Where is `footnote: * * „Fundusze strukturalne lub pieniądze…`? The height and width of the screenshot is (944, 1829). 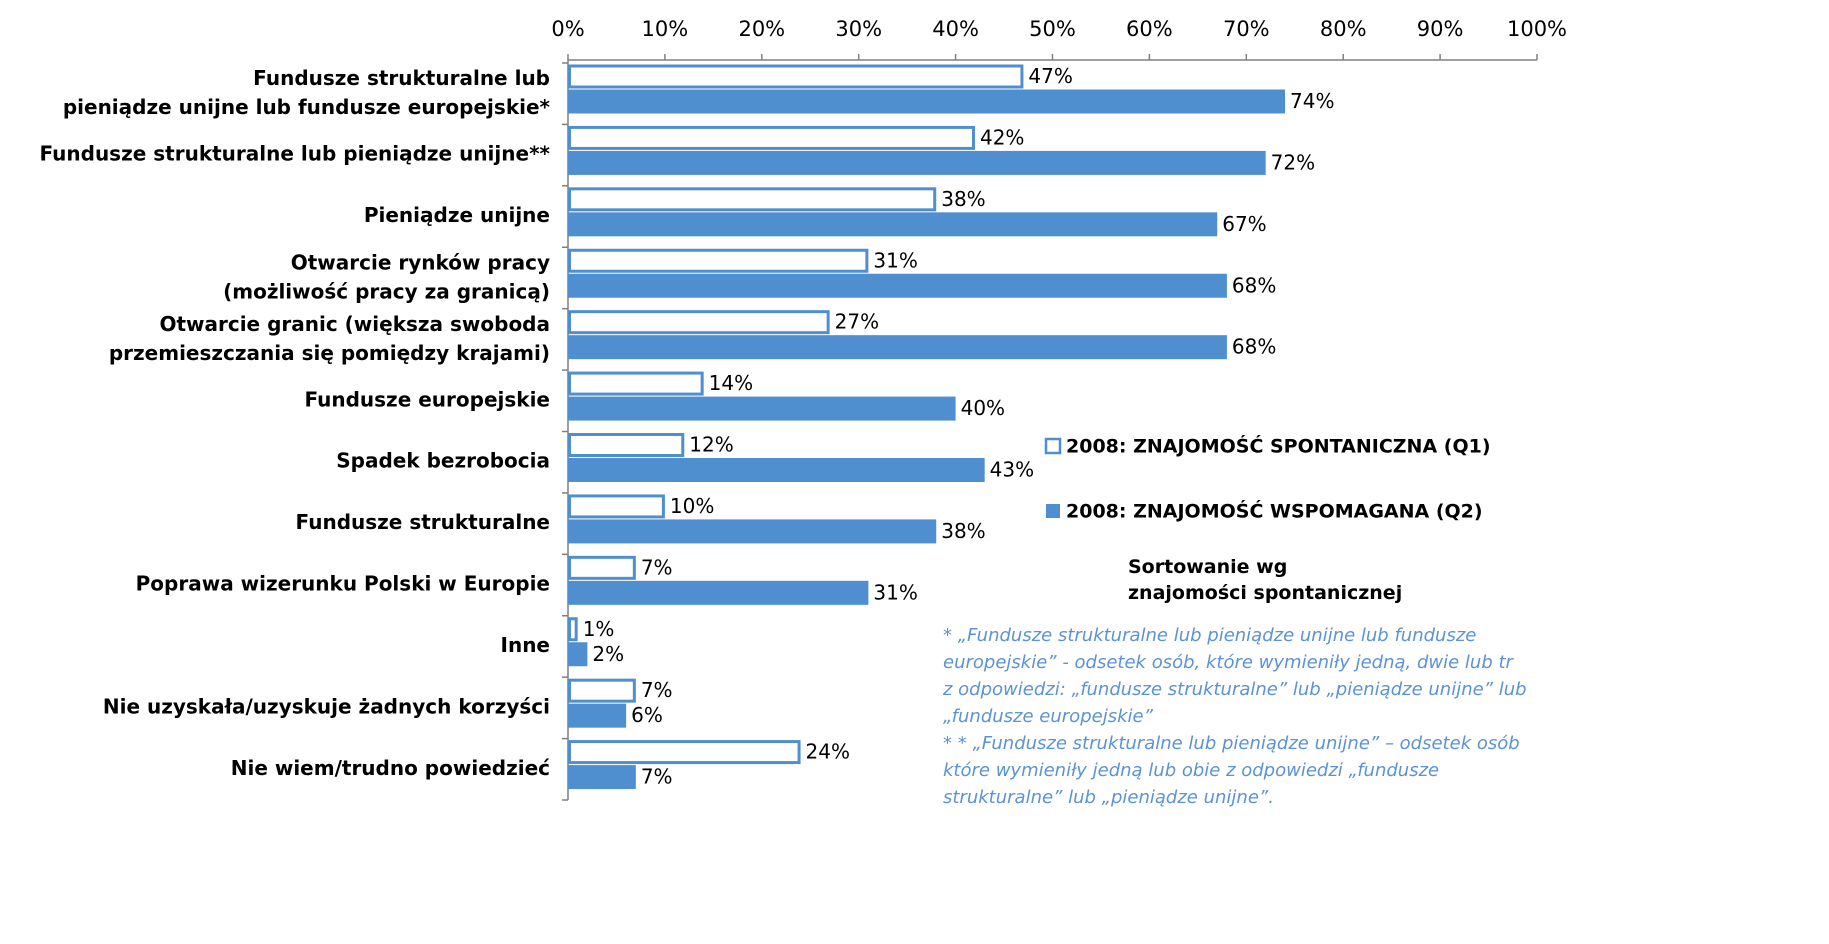
footnote: * * „Fundusze strukturalne lub pieniądze… is located at coordinates (1231, 743).